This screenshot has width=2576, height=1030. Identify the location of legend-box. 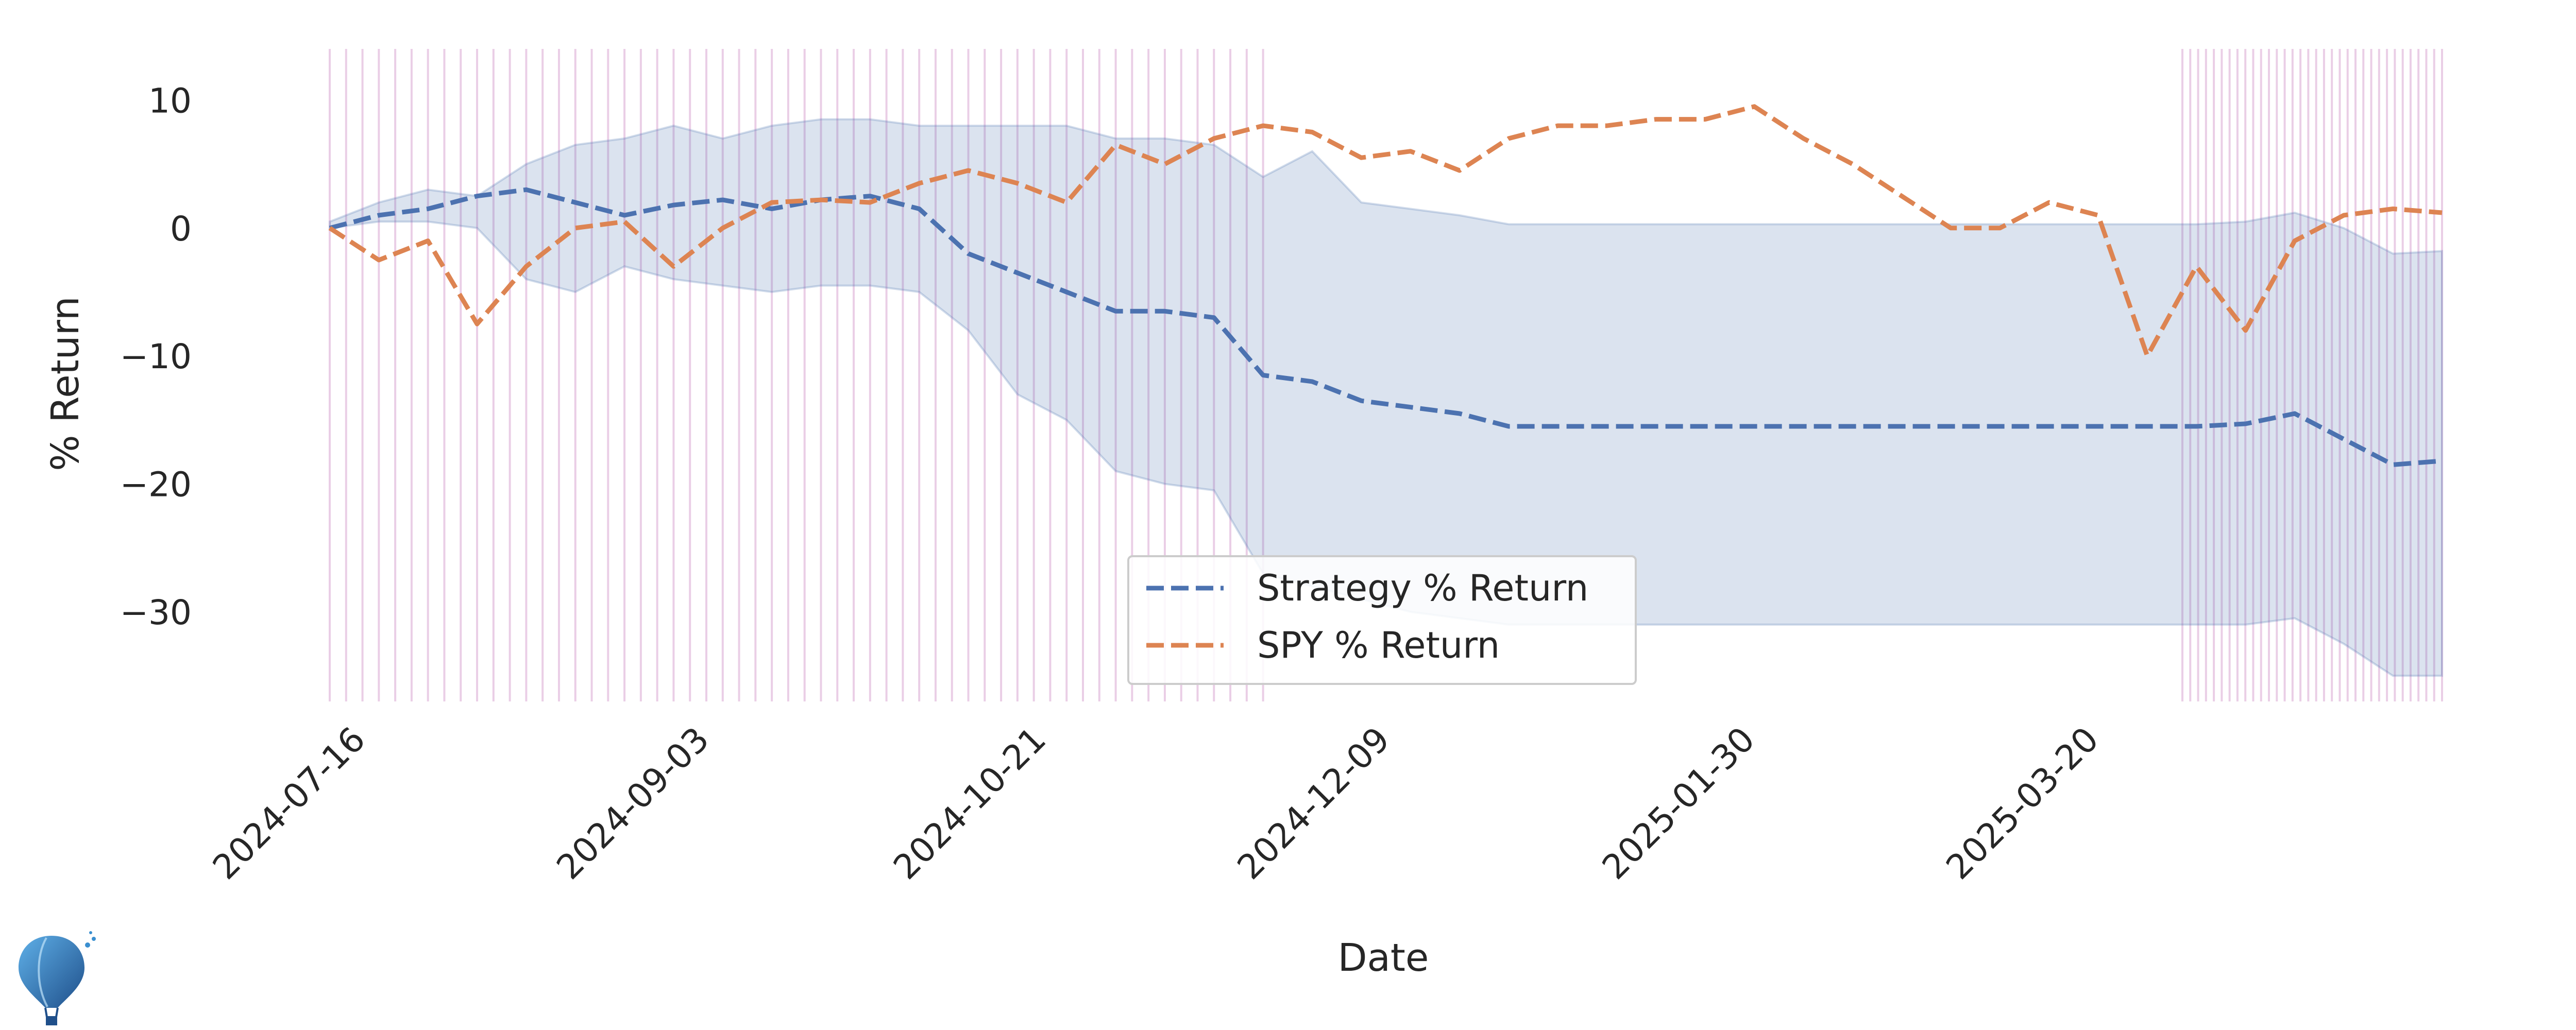
(1382, 620).